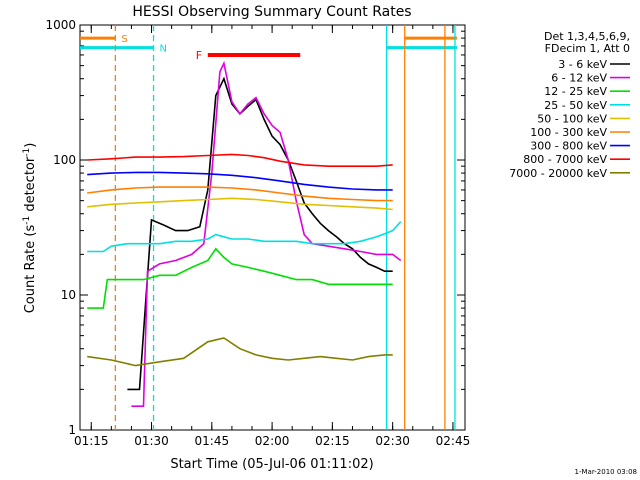 This screenshot has height=480, width=640. Describe the element at coordinates (558, 173) in the screenshot. I see `legend-entry-label: 7000 - 20000 keV` at that location.